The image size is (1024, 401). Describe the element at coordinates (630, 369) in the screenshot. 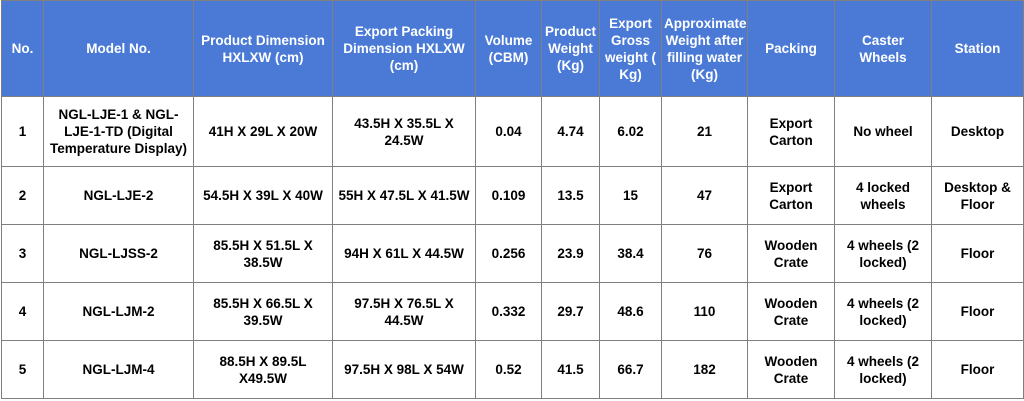

I see `cell-export-gross-weight: 66.7` at that location.